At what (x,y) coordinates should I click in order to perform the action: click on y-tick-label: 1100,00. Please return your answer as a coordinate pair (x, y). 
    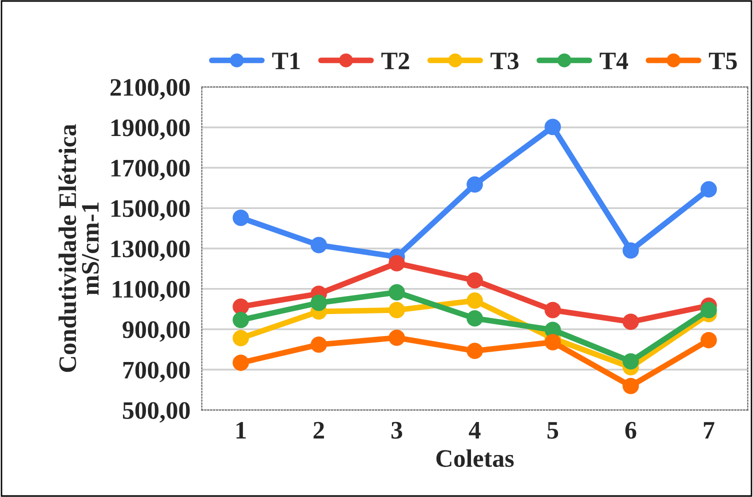
    Looking at the image, I should click on (151, 291).